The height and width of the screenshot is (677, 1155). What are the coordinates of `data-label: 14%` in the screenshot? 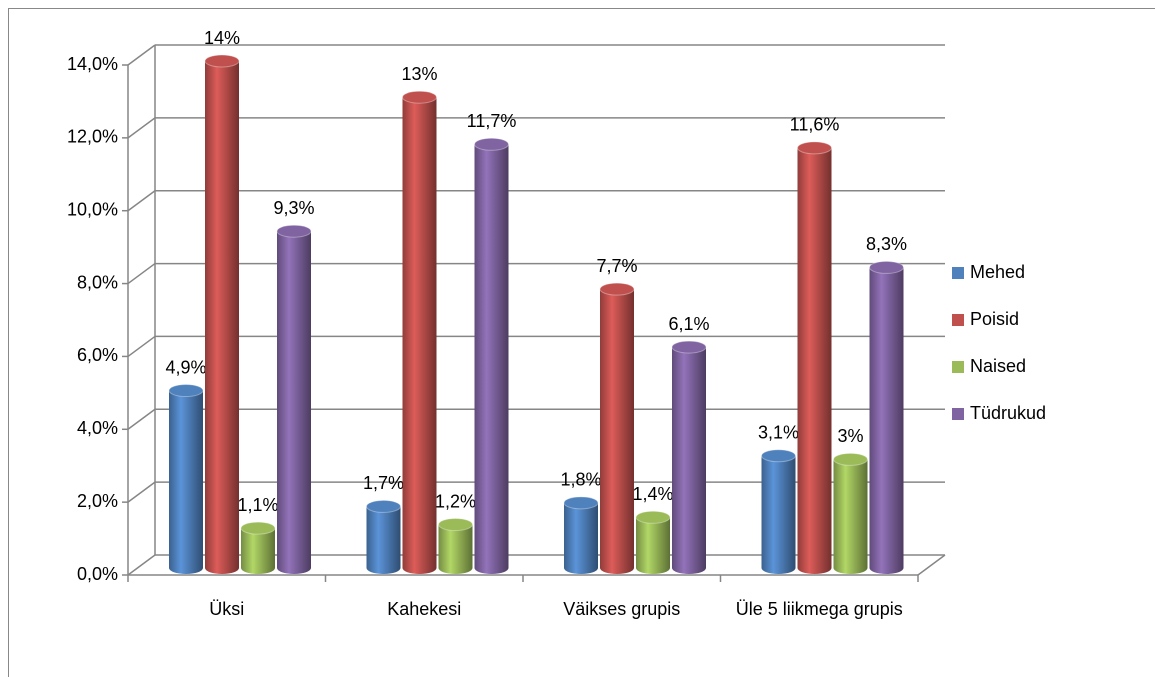 It's located at (222, 38).